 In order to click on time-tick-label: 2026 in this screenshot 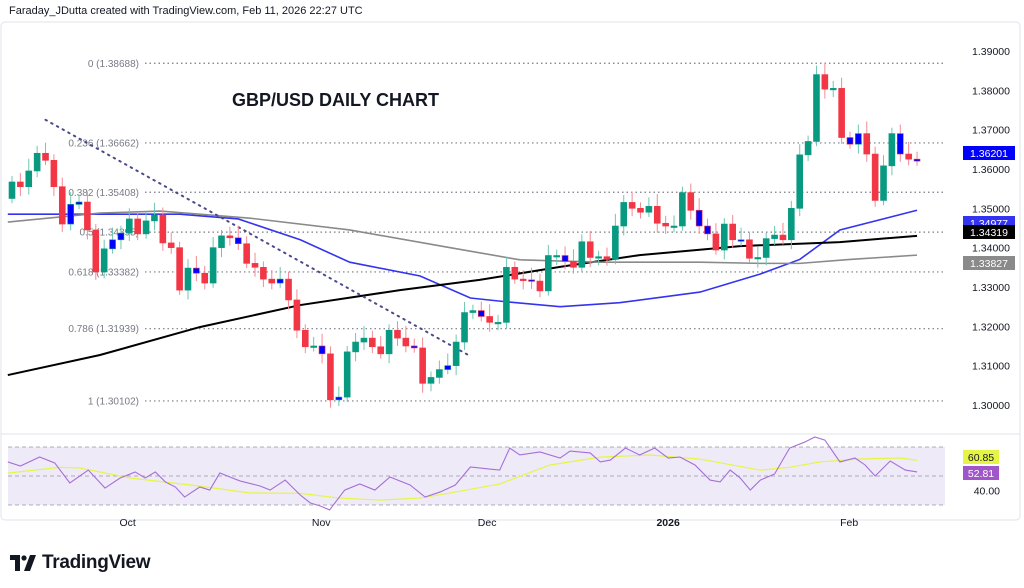, I will do `click(668, 523)`.